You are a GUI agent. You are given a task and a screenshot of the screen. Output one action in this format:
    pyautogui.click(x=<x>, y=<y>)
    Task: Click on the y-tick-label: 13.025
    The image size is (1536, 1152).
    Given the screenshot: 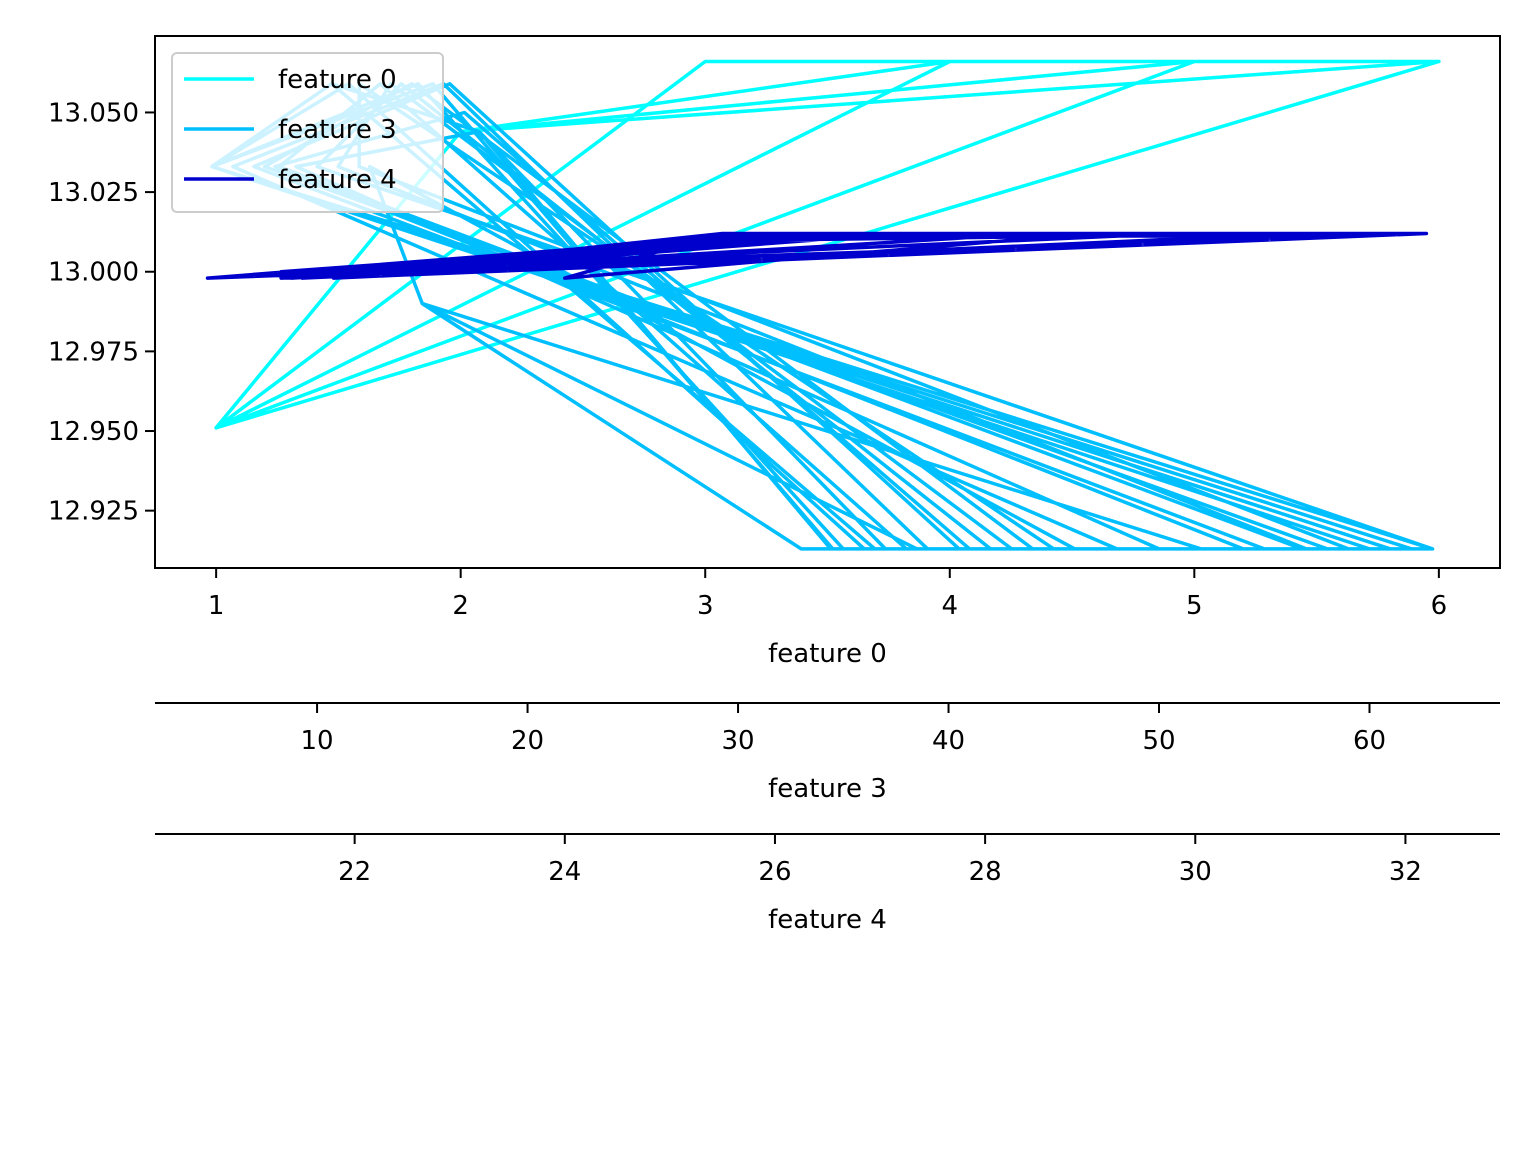 What is the action you would take?
    pyautogui.click(x=93, y=193)
    